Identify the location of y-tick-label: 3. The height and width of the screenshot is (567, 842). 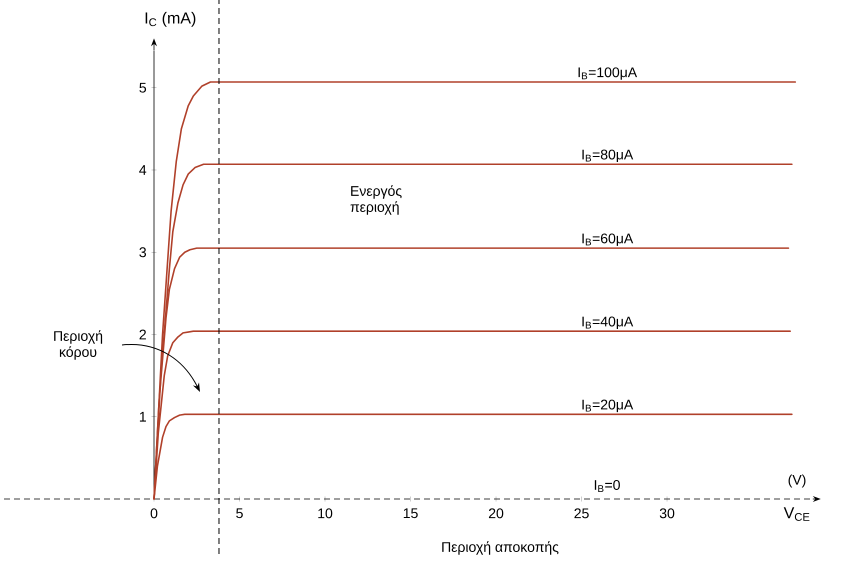
(142, 252).